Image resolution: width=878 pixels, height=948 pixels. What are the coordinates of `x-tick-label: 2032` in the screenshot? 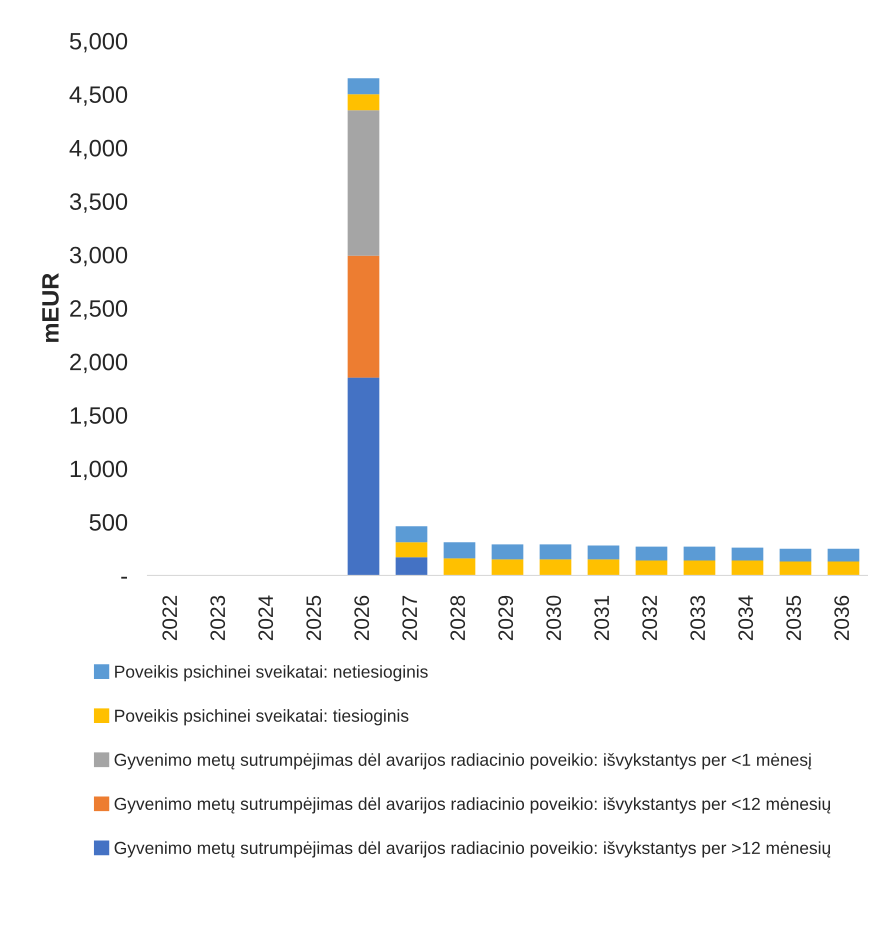 It's located at (650, 618).